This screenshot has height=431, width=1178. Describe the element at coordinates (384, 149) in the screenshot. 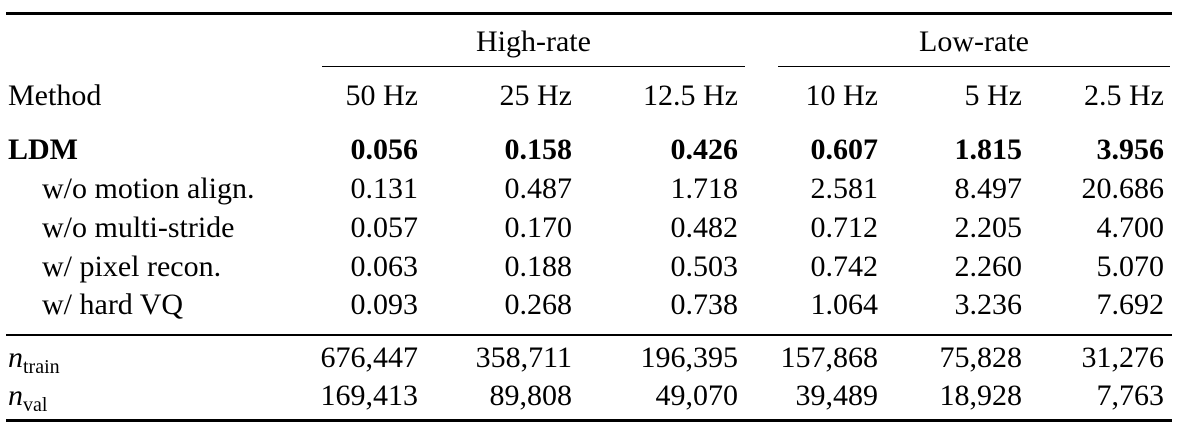

I see `table-cell: 0.056` at that location.